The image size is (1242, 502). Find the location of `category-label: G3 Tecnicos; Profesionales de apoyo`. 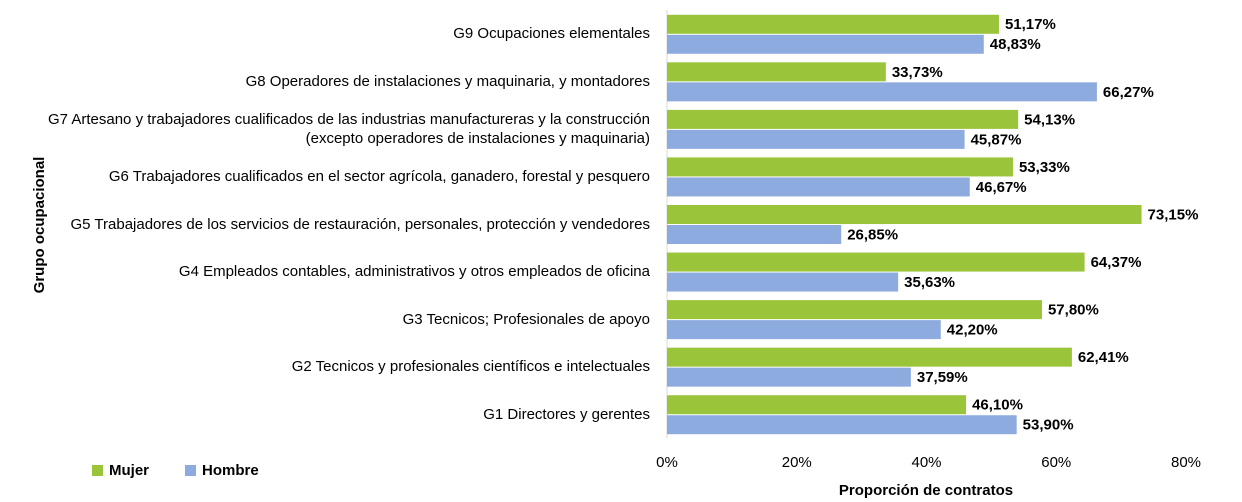

category-label: G3 Tecnicos; Profesionales de apoyo is located at coordinates (526, 319).